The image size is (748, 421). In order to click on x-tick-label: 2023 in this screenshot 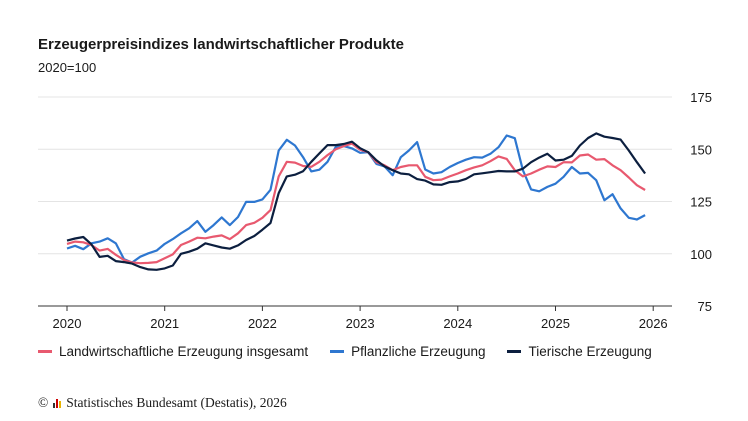, I will do `click(360, 323)`.